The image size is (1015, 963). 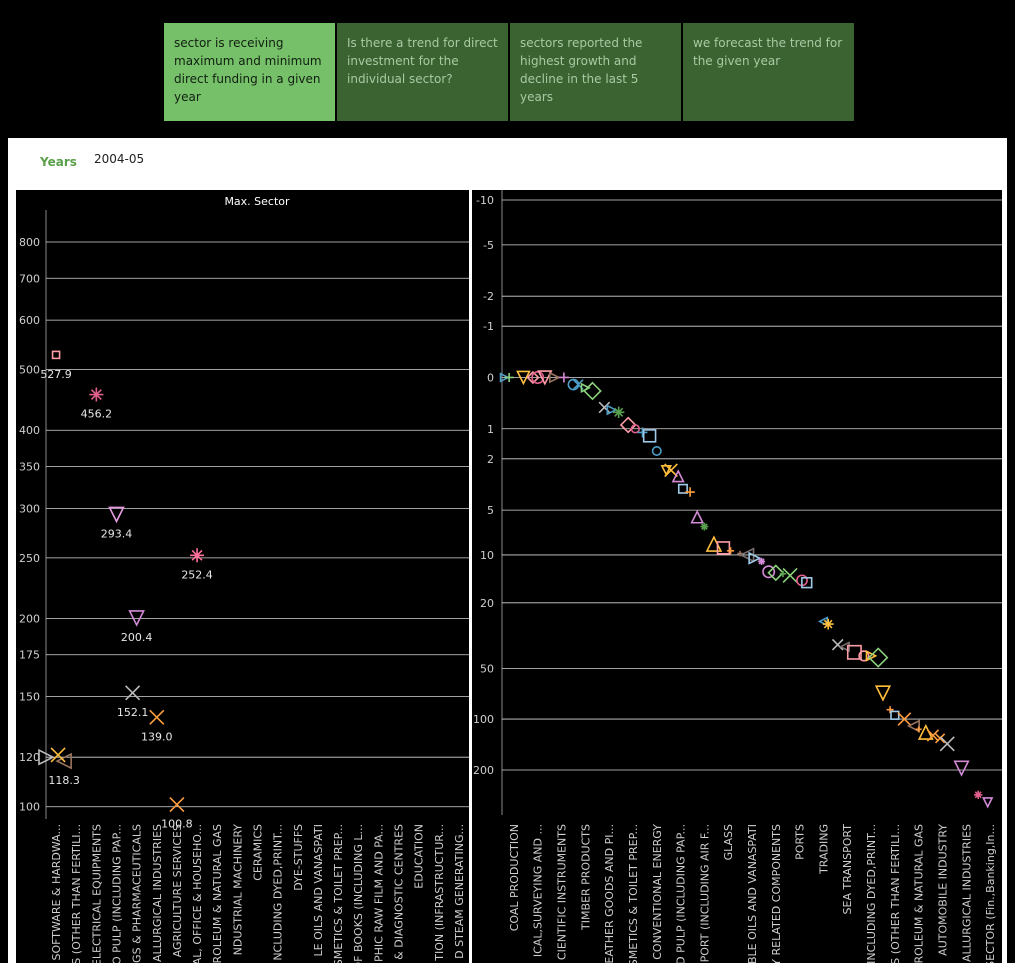 I want to click on chart-title: Max. Sector, so click(x=257, y=201).